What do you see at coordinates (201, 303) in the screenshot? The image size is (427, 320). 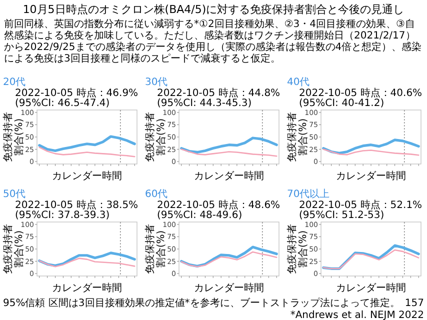 I see `text: 95%信頼 区間は3回目接種効果の推定値*を参考に、ブートストラップ法によって推定。` at bounding box center [201, 303].